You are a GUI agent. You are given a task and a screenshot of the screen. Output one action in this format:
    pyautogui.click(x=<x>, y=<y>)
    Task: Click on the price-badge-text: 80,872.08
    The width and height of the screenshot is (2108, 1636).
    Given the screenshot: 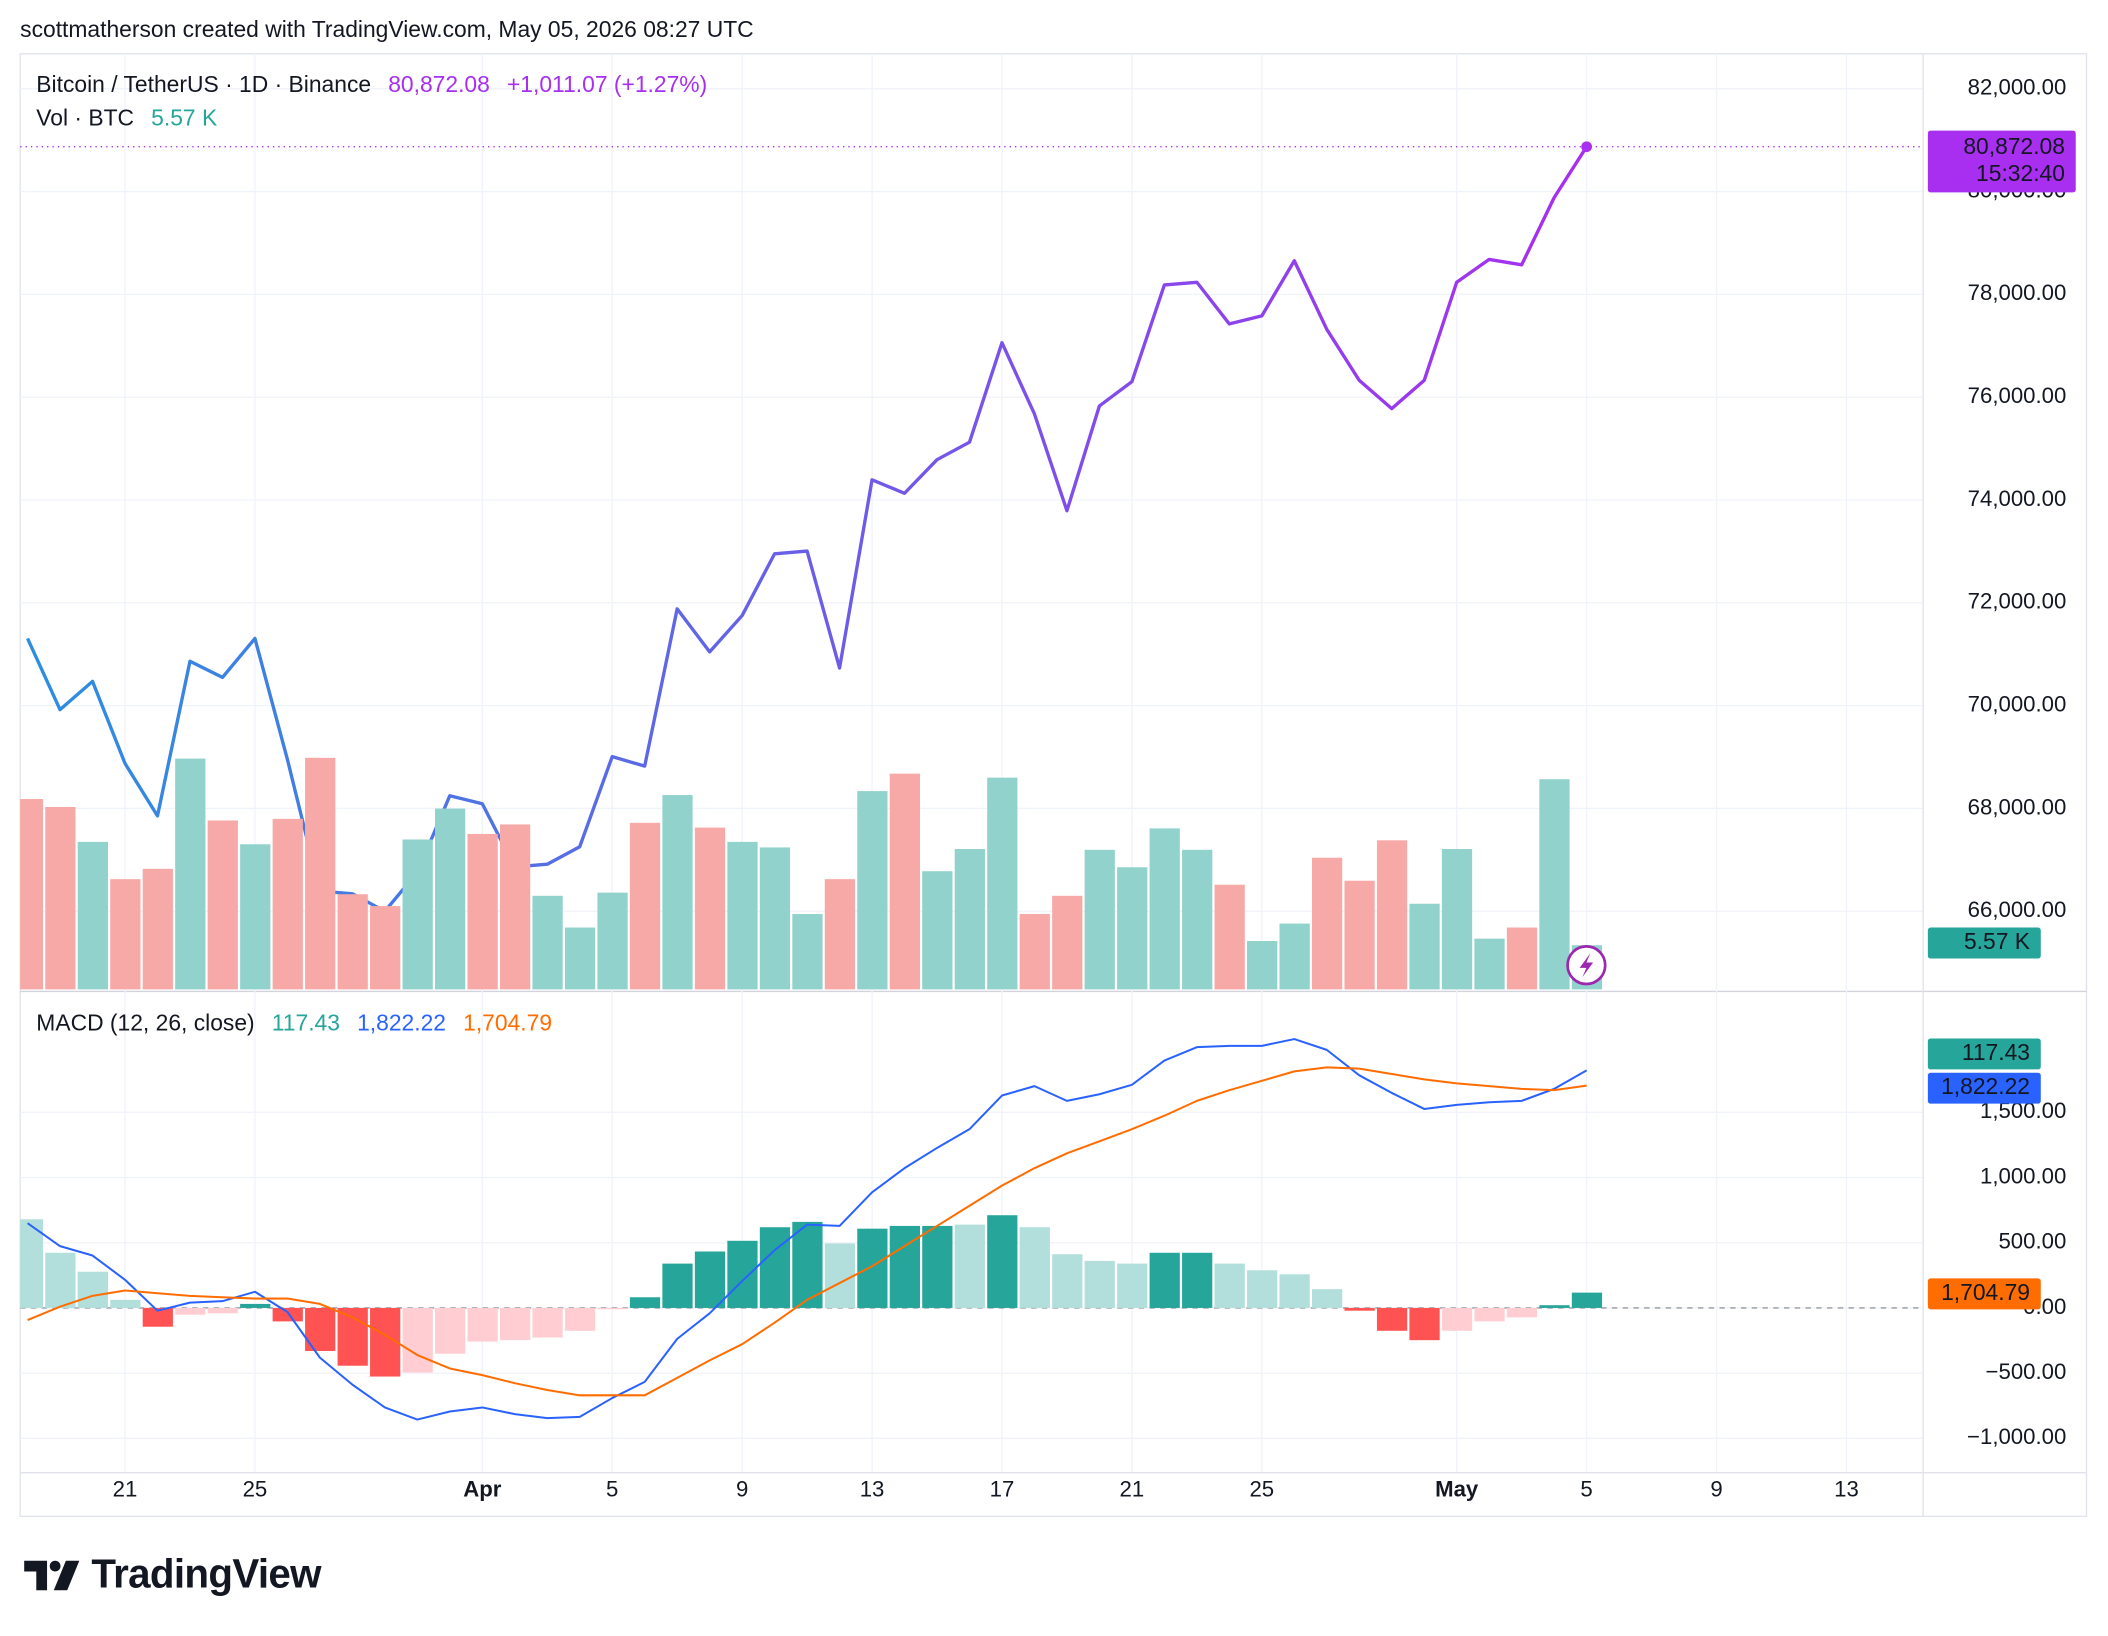 What is the action you would take?
    pyautogui.click(x=2014, y=146)
    